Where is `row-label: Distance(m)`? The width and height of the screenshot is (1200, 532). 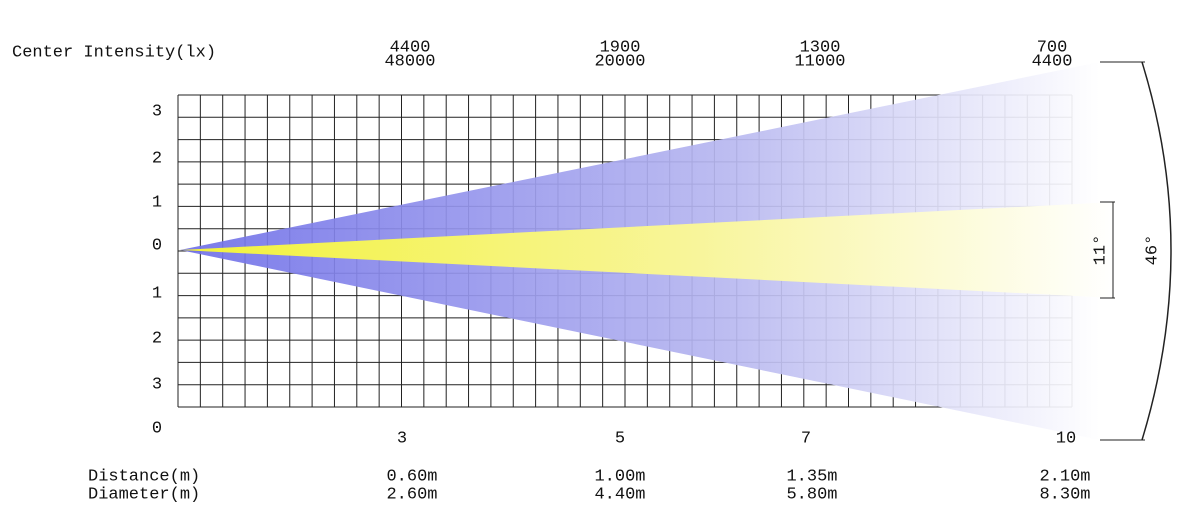
row-label: Distance(m) is located at coordinates (144, 476).